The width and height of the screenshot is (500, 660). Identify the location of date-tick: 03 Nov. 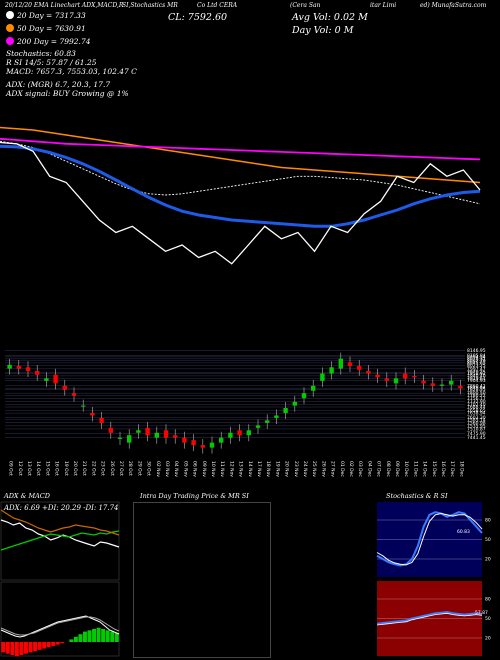
(167, 469).